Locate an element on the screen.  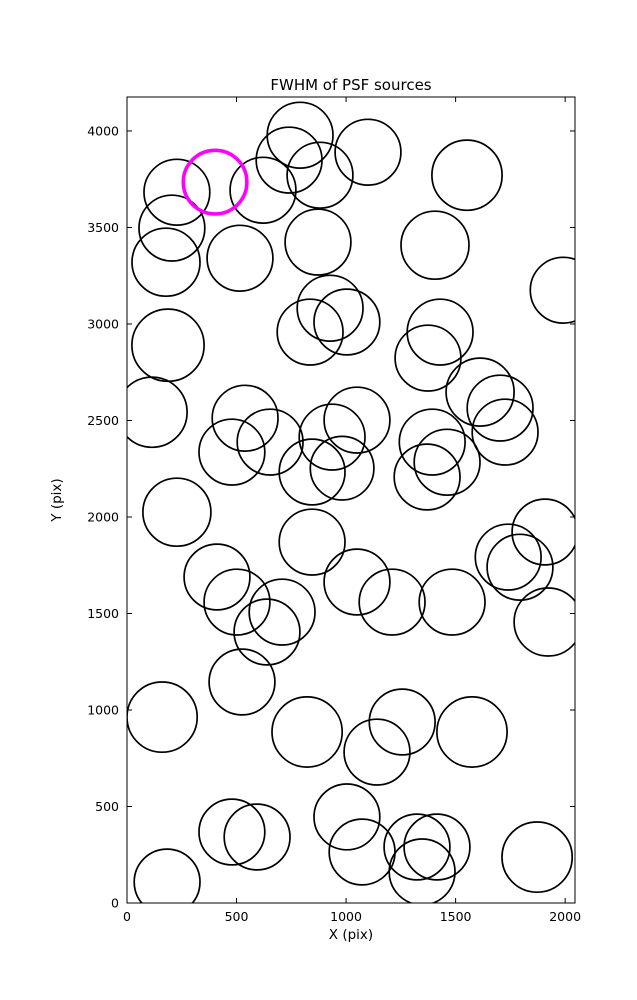
y-tick-label: 0 is located at coordinates (115, 903).